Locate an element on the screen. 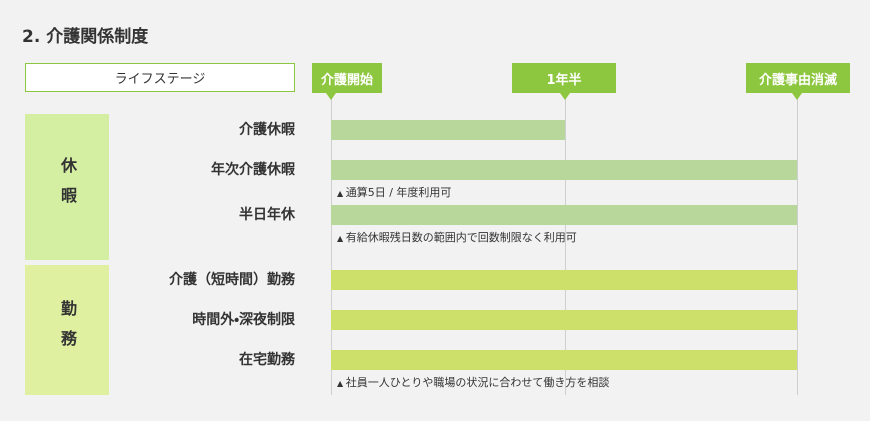 Image resolution: width=870 pixels, height=421 pixels. row-label: 介護休暇 is located at coordinates (267, 130).